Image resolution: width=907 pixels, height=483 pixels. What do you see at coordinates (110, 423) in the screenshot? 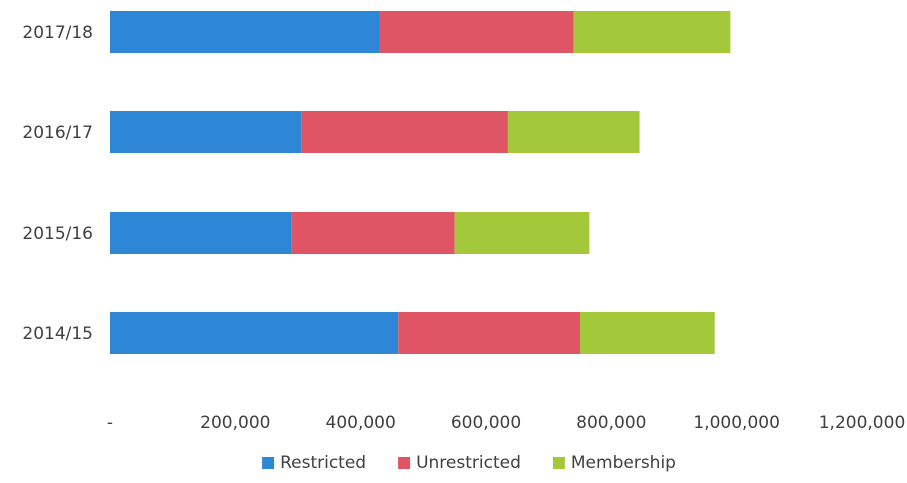
I see `tick-label: -` at bounding box center [110, 423].